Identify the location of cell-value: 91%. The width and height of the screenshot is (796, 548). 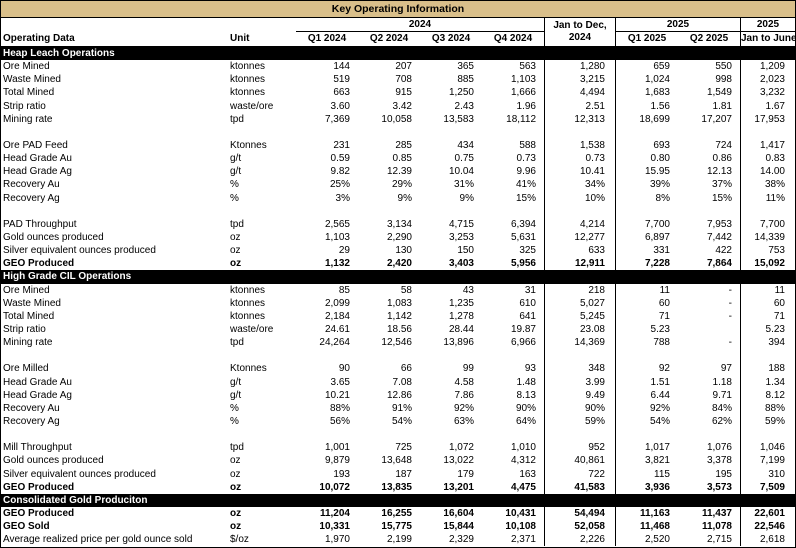
(401, 408).